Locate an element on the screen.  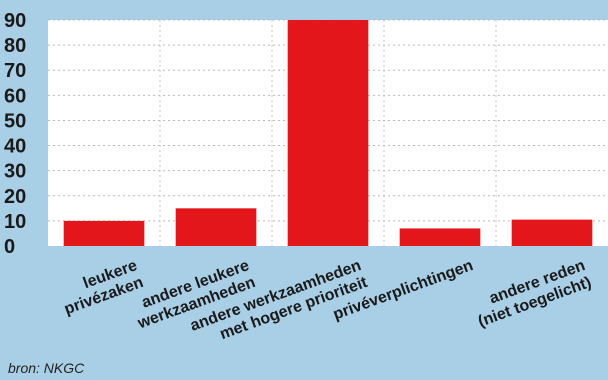
y-tick-label: 40 is located at coordinates (15, 147).